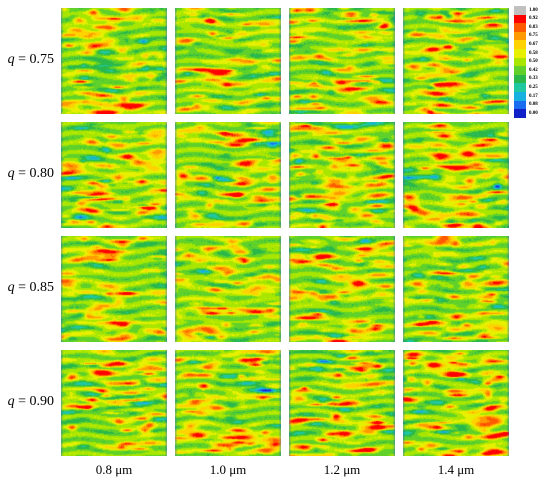 This screenshot has height=486, width=550. I want to click on colorbar-tick-label: 1.00, so click(533, 10).